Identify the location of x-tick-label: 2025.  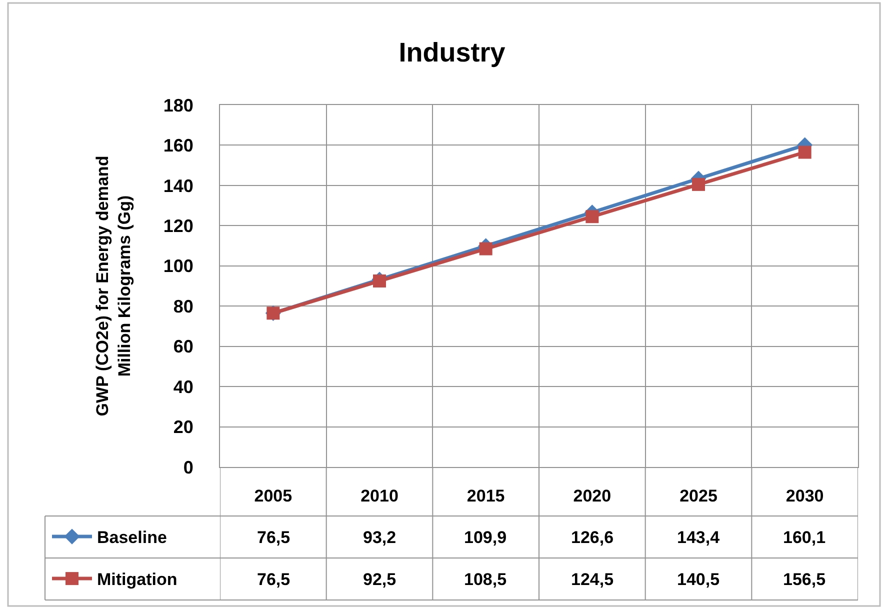
(699, 496).